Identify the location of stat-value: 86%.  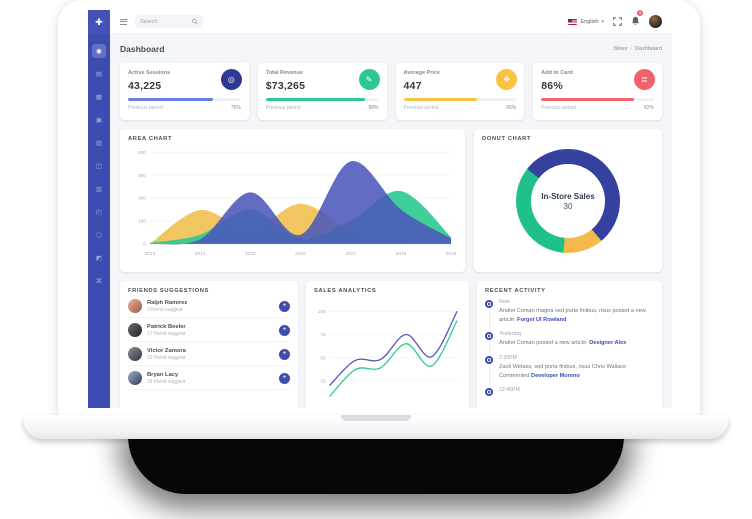
(552, 86).